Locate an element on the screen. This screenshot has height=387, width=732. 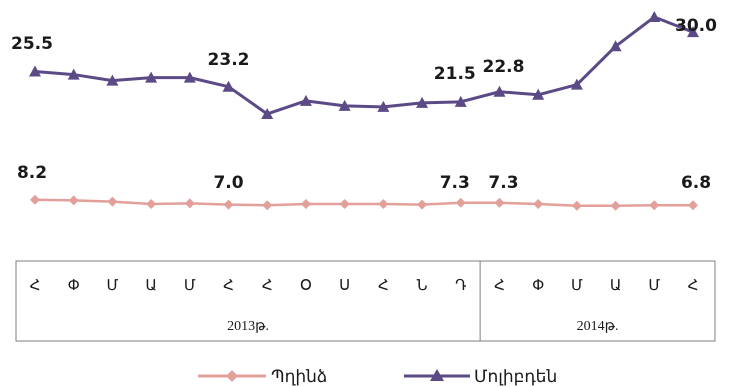
data-label: 6.8 is located at coordinates (696, 183).